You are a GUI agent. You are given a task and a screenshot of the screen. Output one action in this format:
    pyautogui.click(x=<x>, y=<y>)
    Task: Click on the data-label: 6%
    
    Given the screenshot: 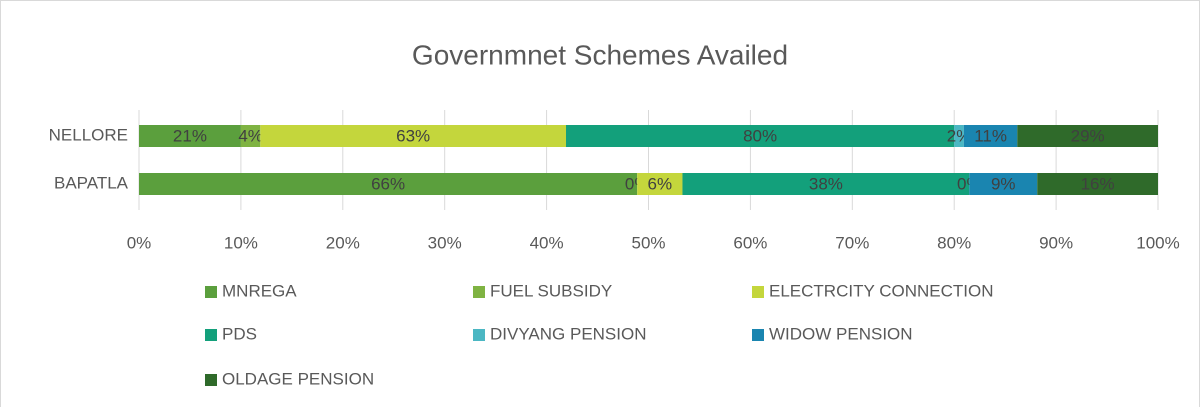 What is the action you would take?
    pyautogui.click(x=660, y=183)
    